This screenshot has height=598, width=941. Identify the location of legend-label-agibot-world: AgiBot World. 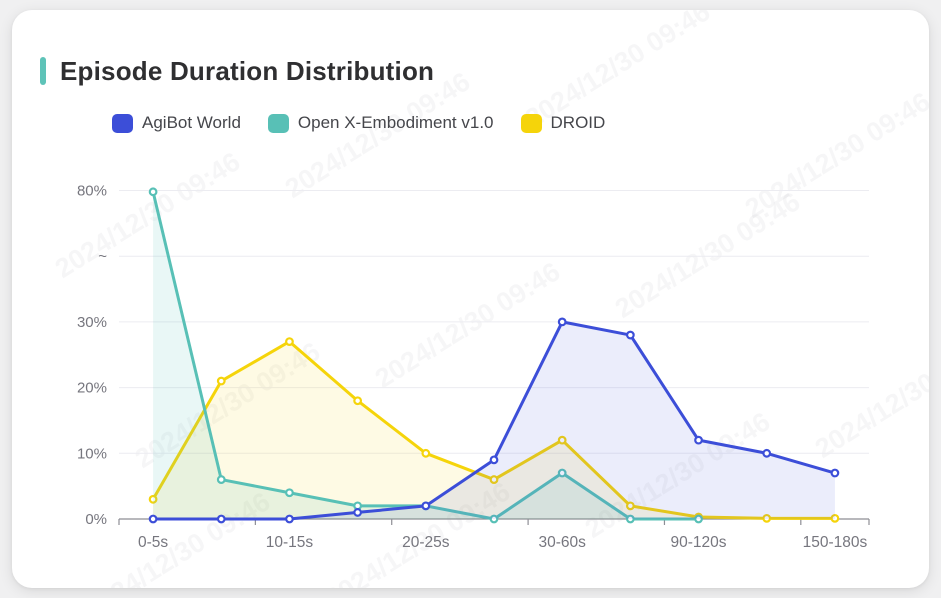
(191, 122).